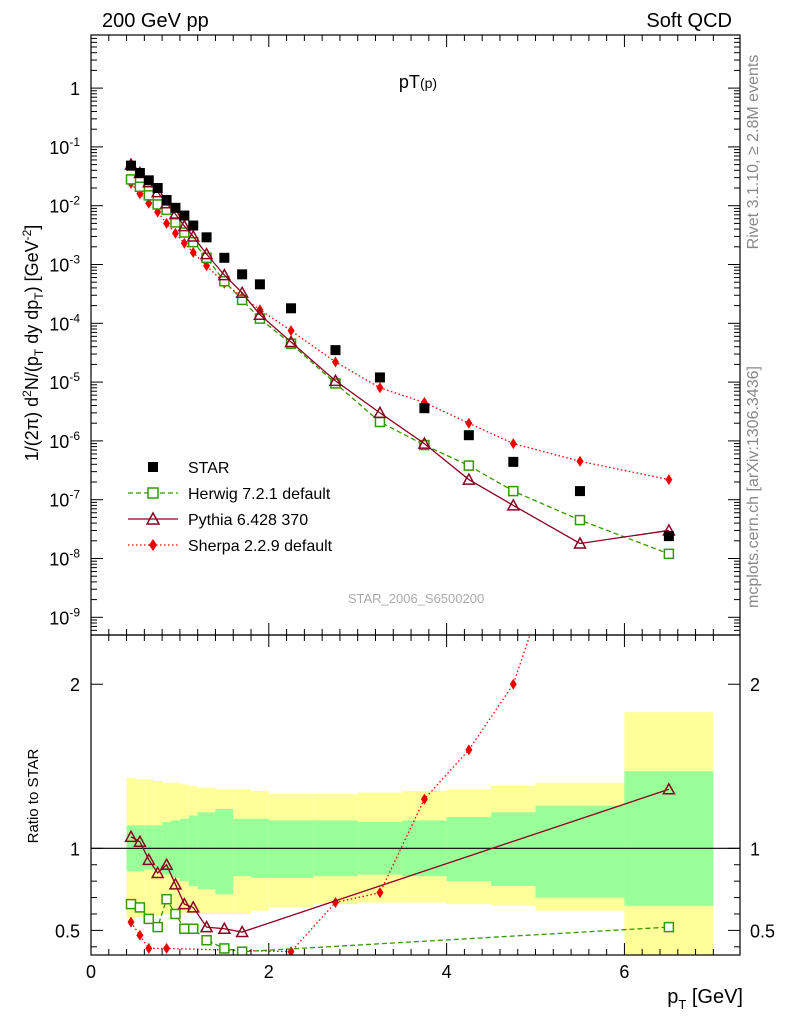  What do you see at coordinates (447, 972) in the screenshot?
I see `x-tick-label: 4` at bounding box center [447, 972].